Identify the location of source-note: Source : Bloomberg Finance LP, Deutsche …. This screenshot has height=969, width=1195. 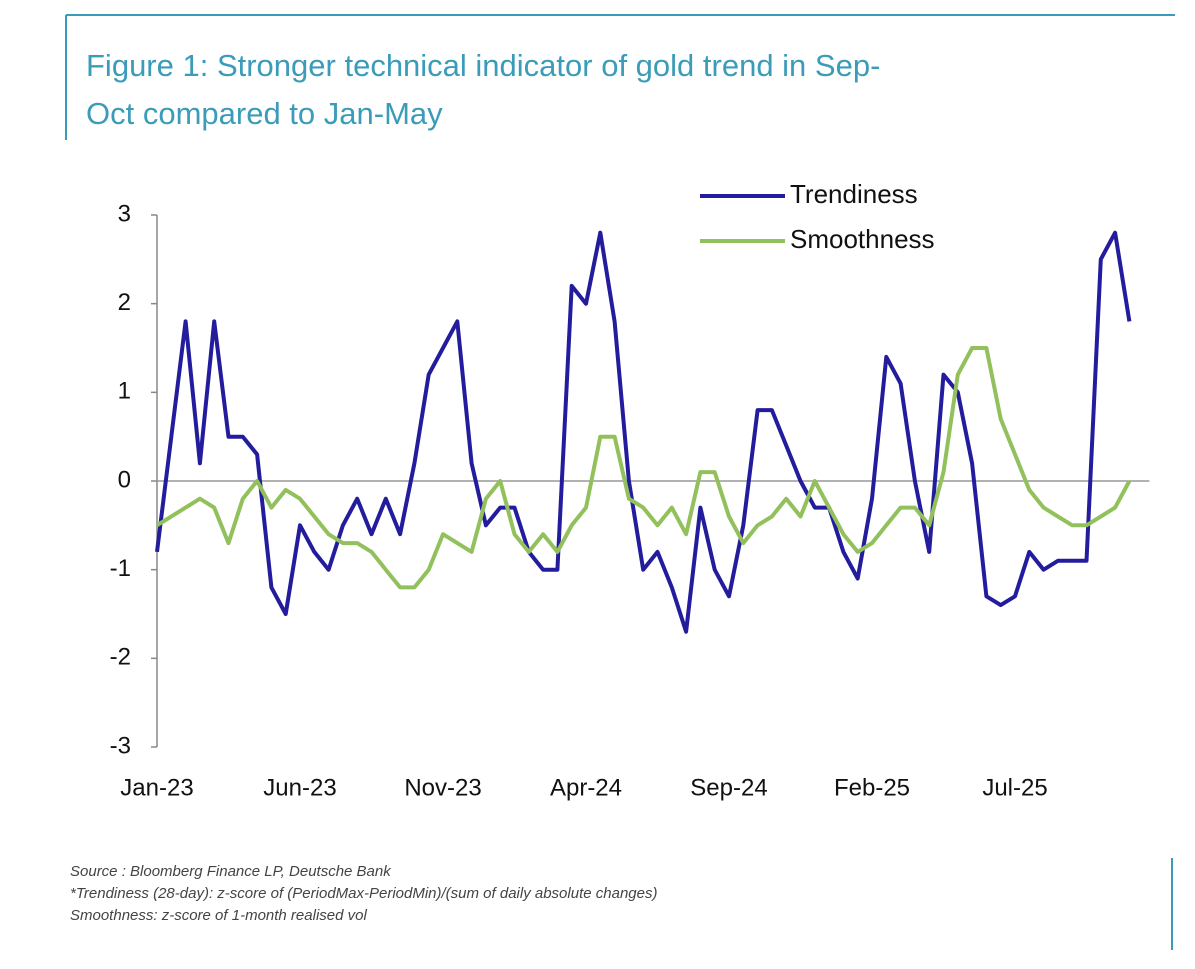
(231, 871).